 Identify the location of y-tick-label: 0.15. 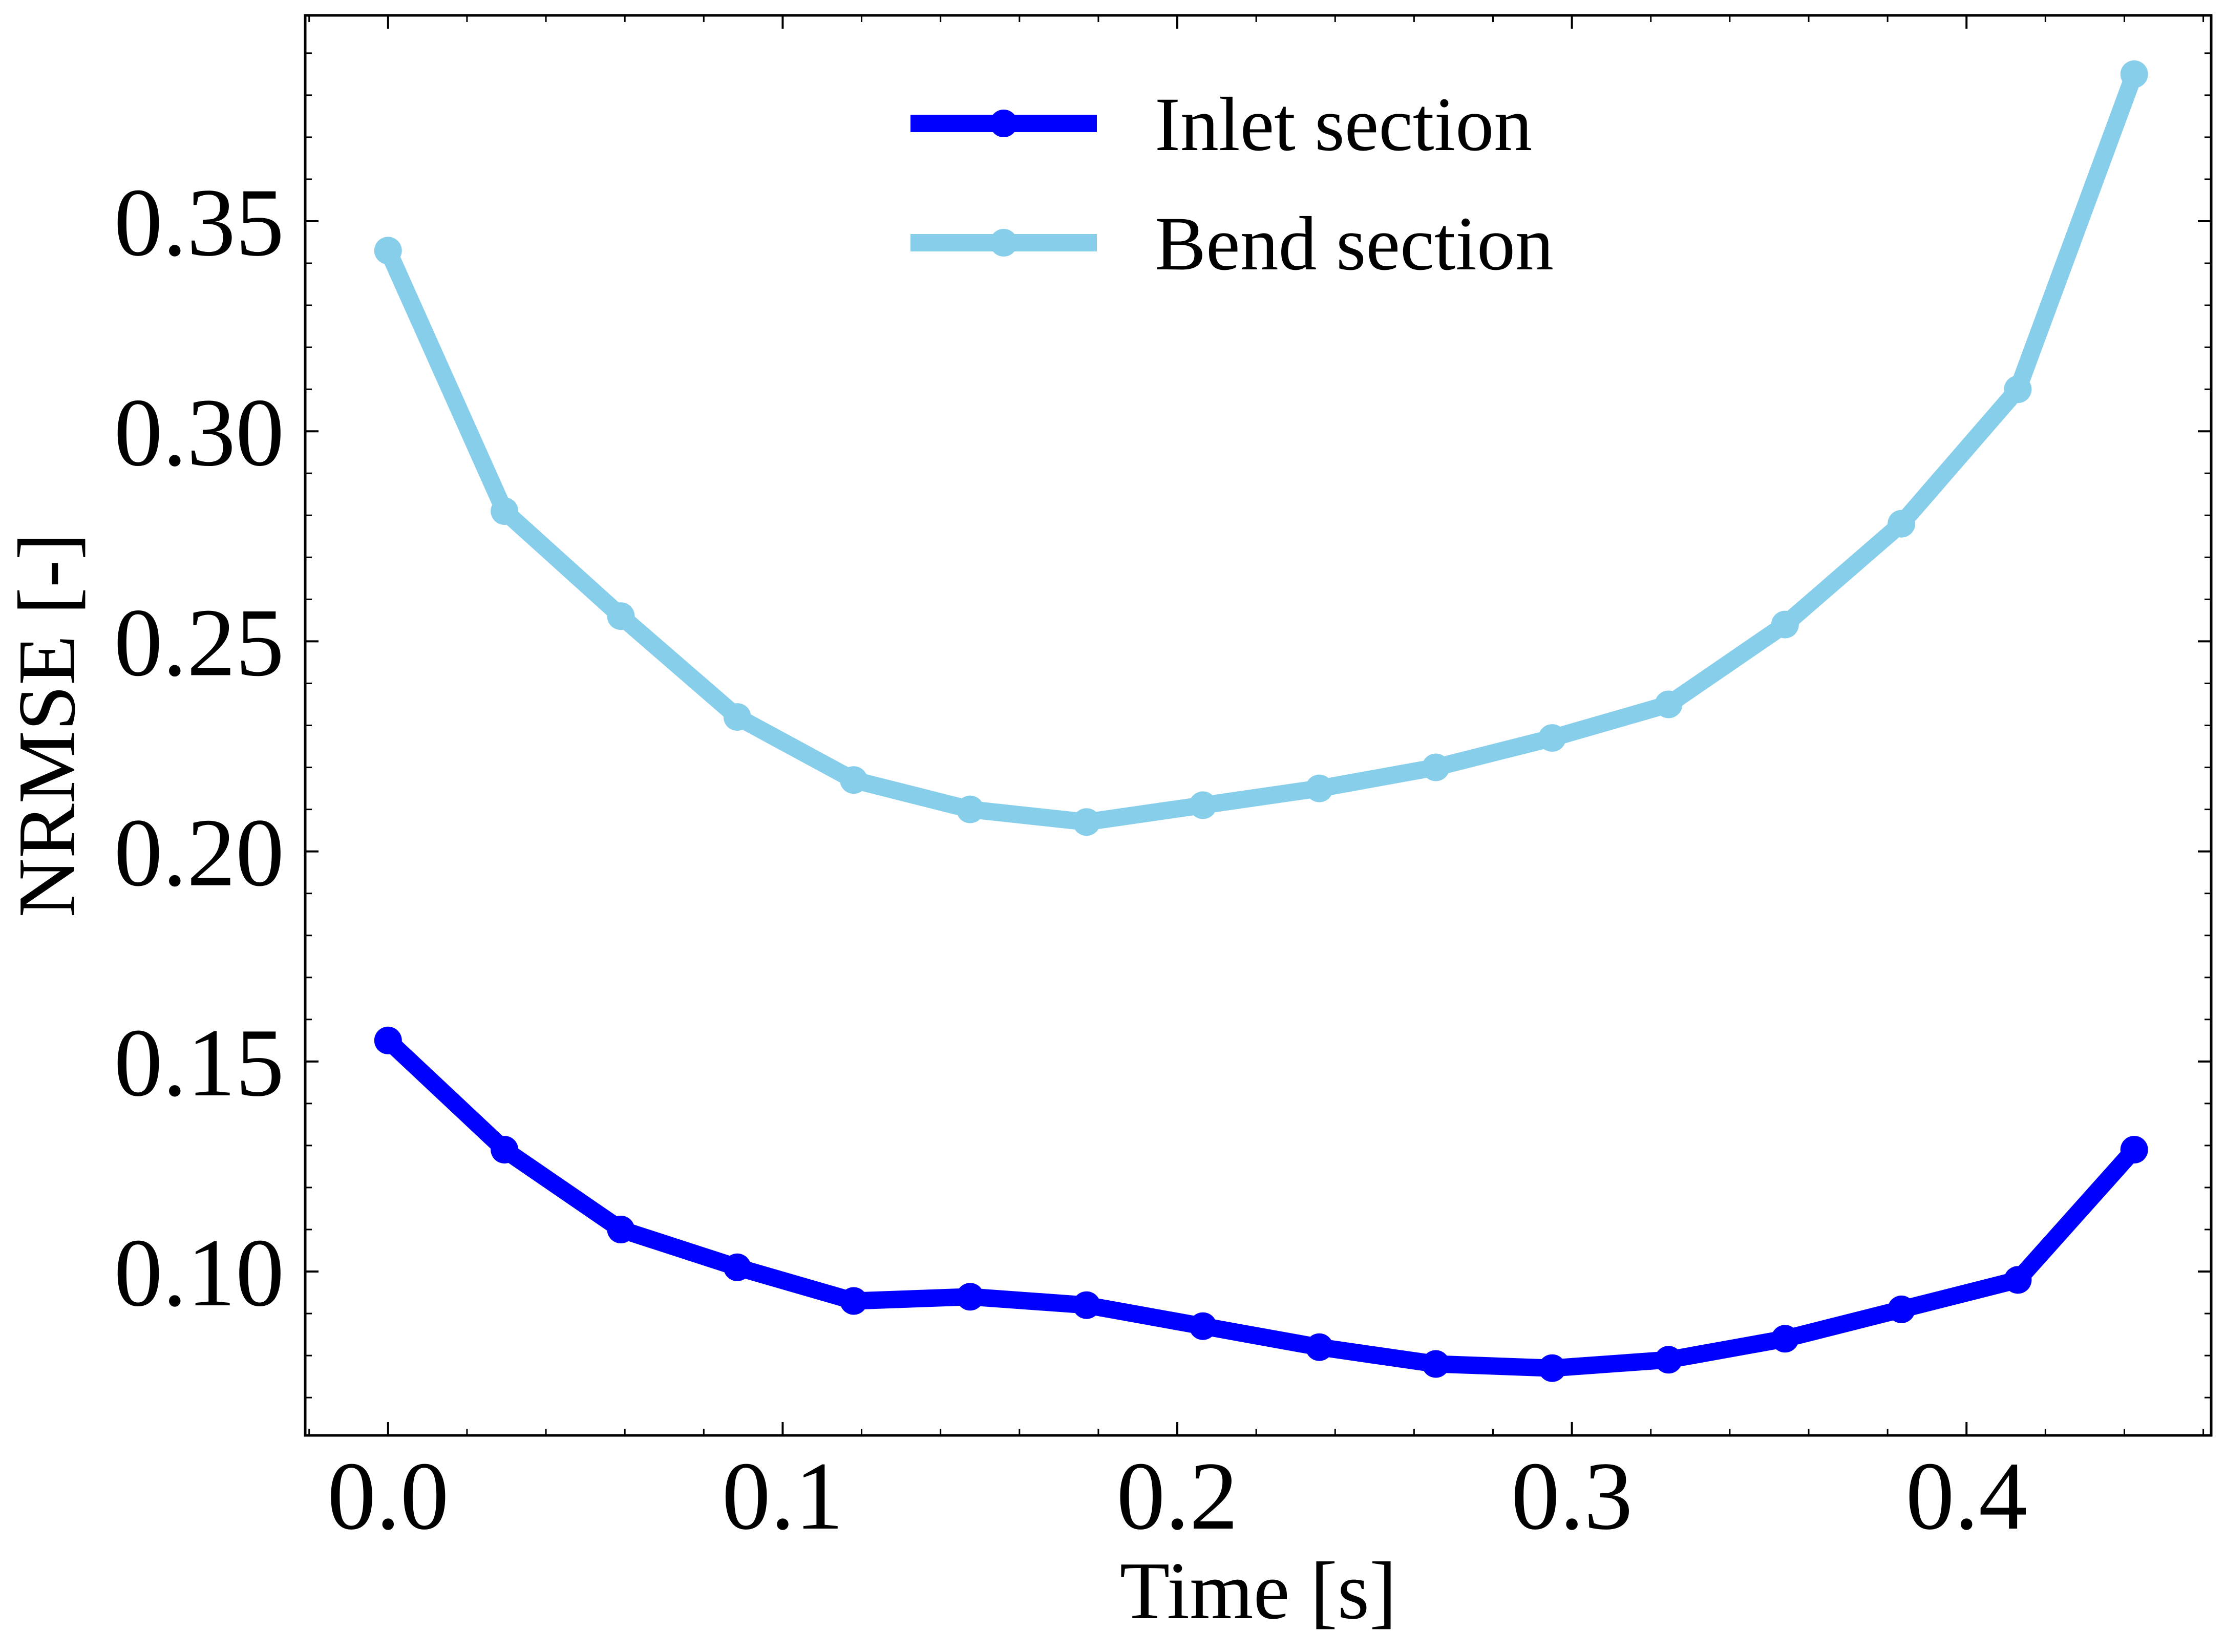
(199, 1063).